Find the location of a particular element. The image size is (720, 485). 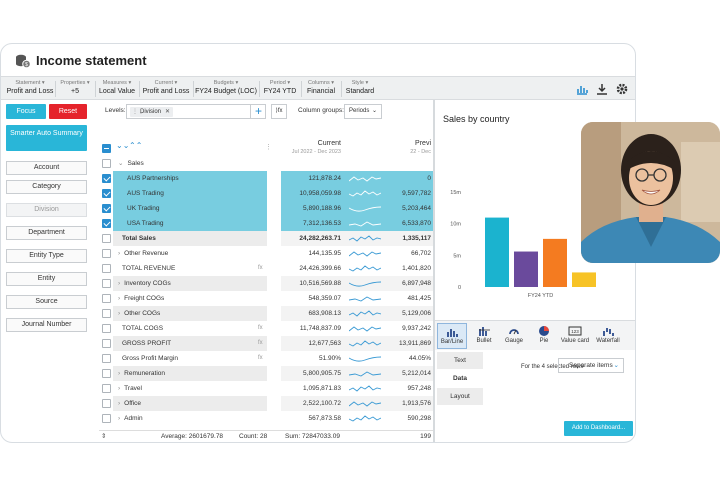

row-current-value: 7,312,136.53 is located at coordinates (322, 223).